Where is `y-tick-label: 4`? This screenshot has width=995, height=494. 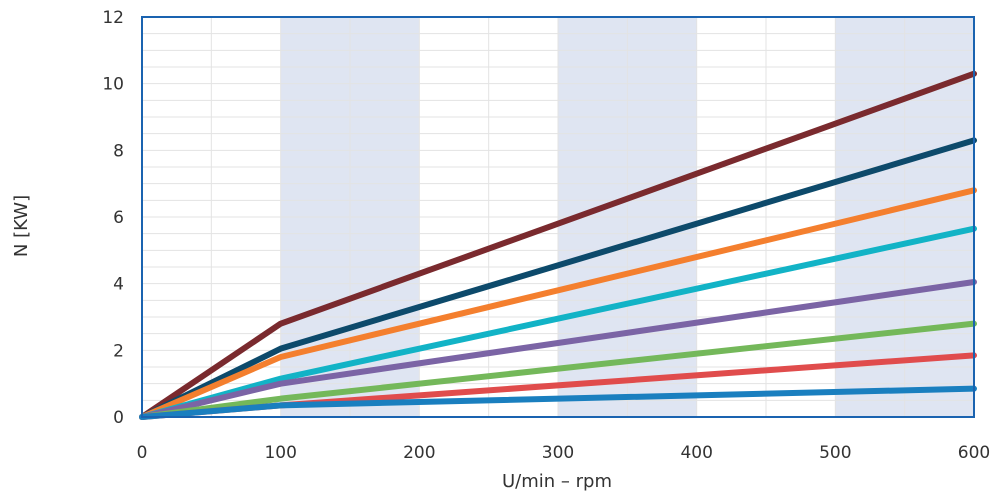 y-tick-label: 4 is located at coordinates (118, 285).